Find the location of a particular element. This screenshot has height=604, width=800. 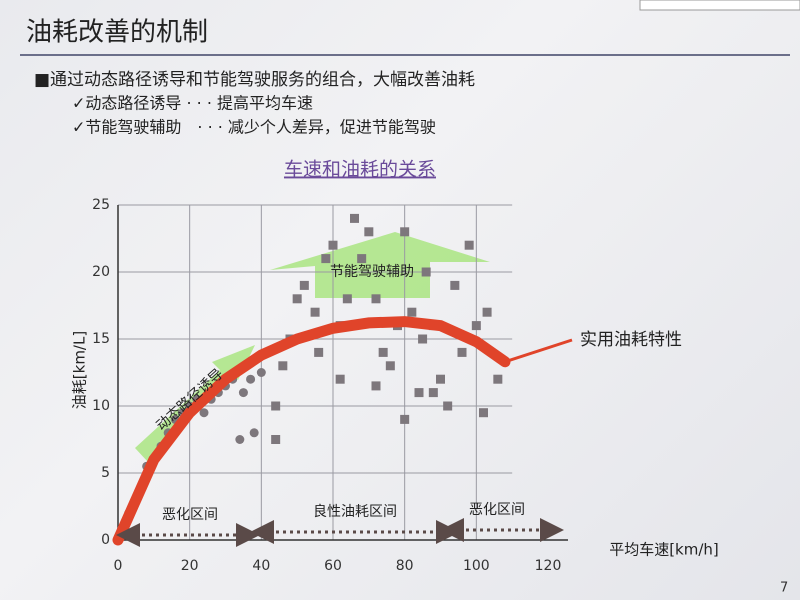

x-tick-label: 20 is located at coordinates (190, 566).